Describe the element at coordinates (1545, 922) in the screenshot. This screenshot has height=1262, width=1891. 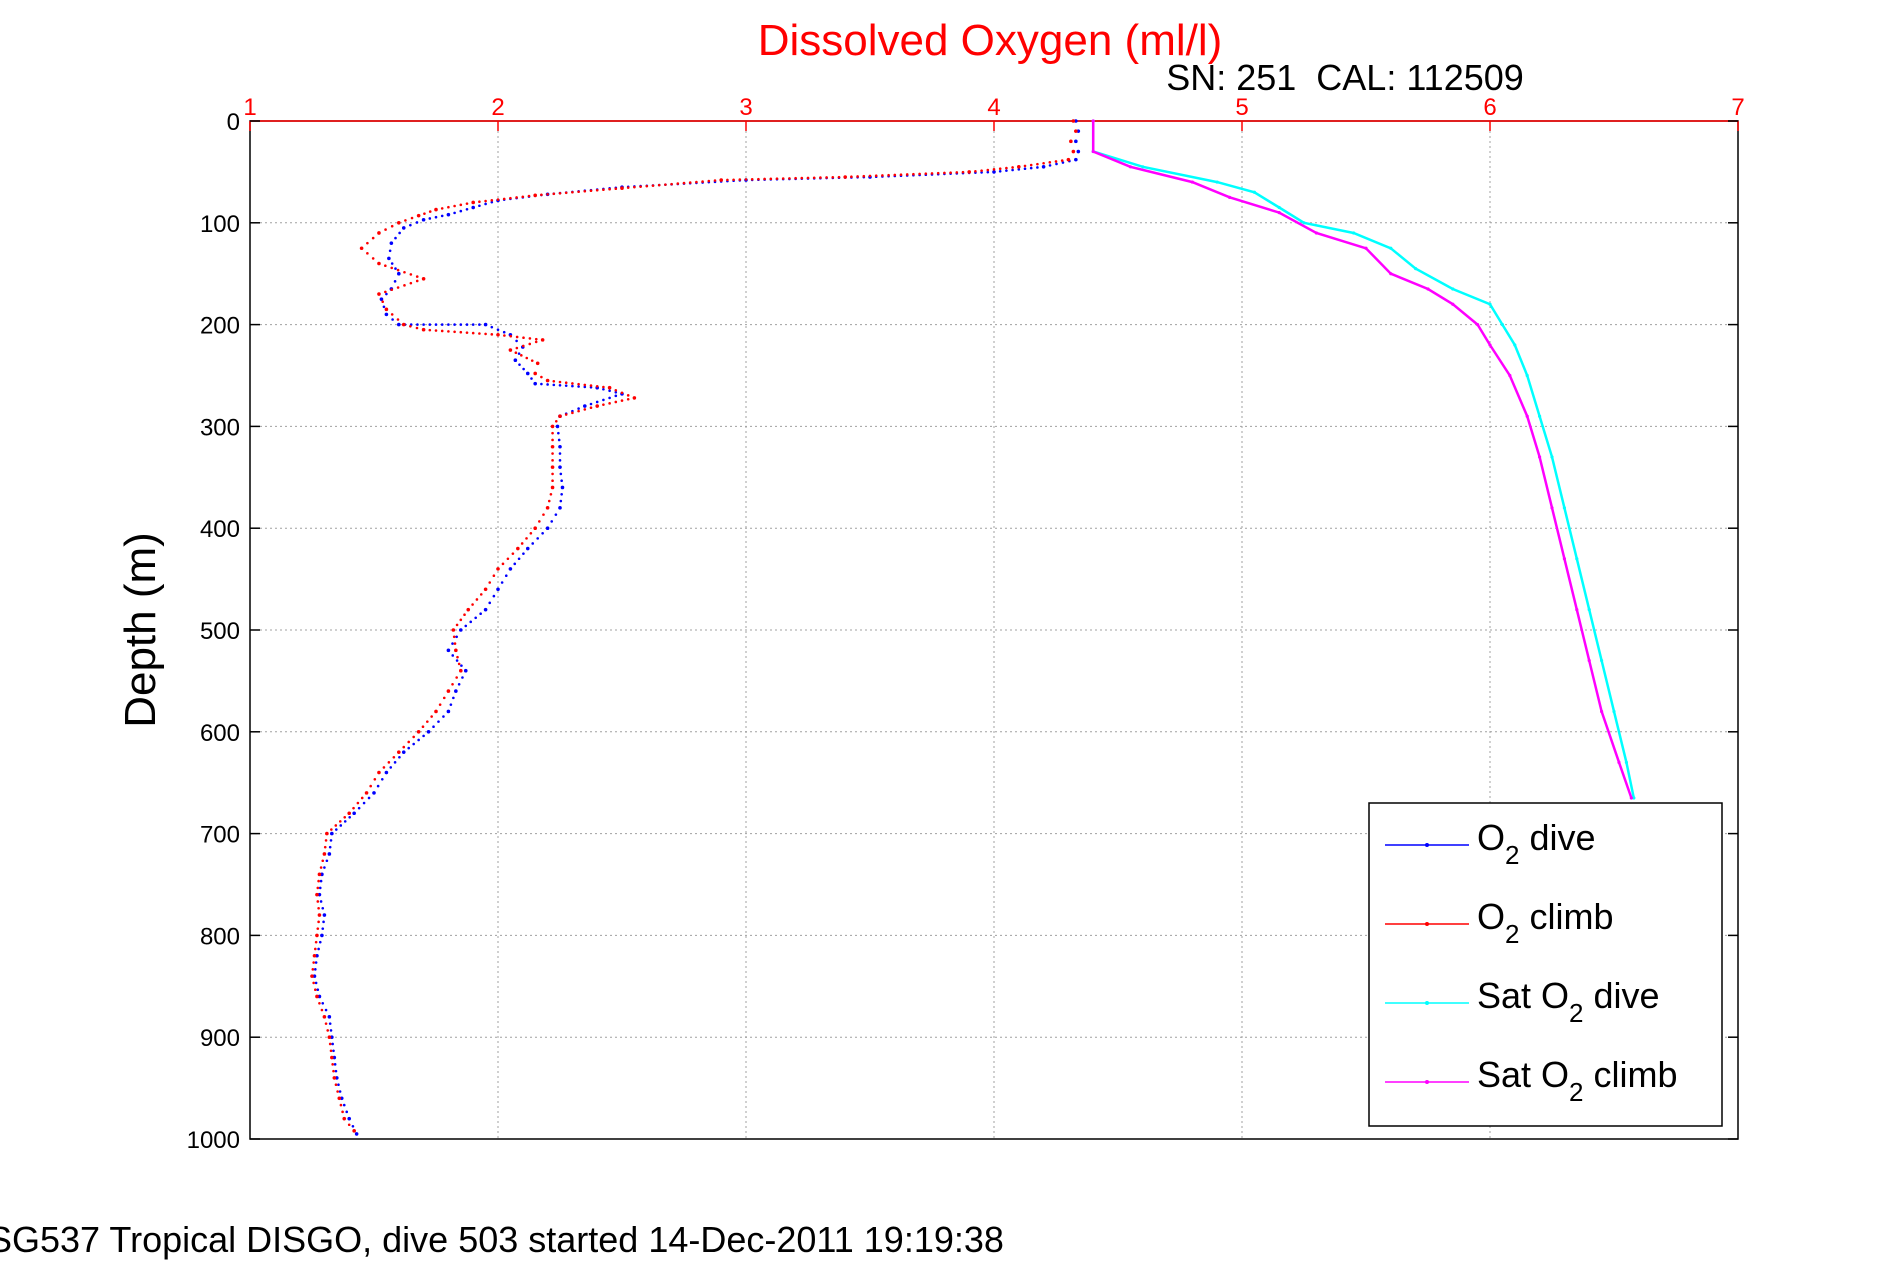
I see `legend-label: O2 climb` at that location.